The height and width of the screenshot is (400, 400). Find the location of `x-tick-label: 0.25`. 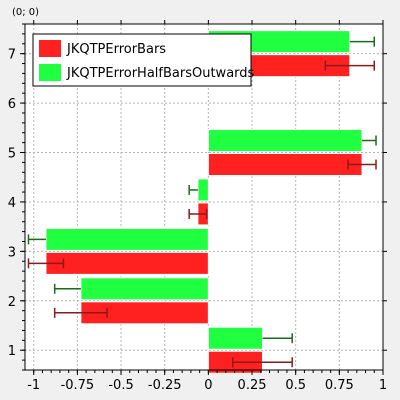

x-tick-label: 0.25 is located at coordinates (252, 385).